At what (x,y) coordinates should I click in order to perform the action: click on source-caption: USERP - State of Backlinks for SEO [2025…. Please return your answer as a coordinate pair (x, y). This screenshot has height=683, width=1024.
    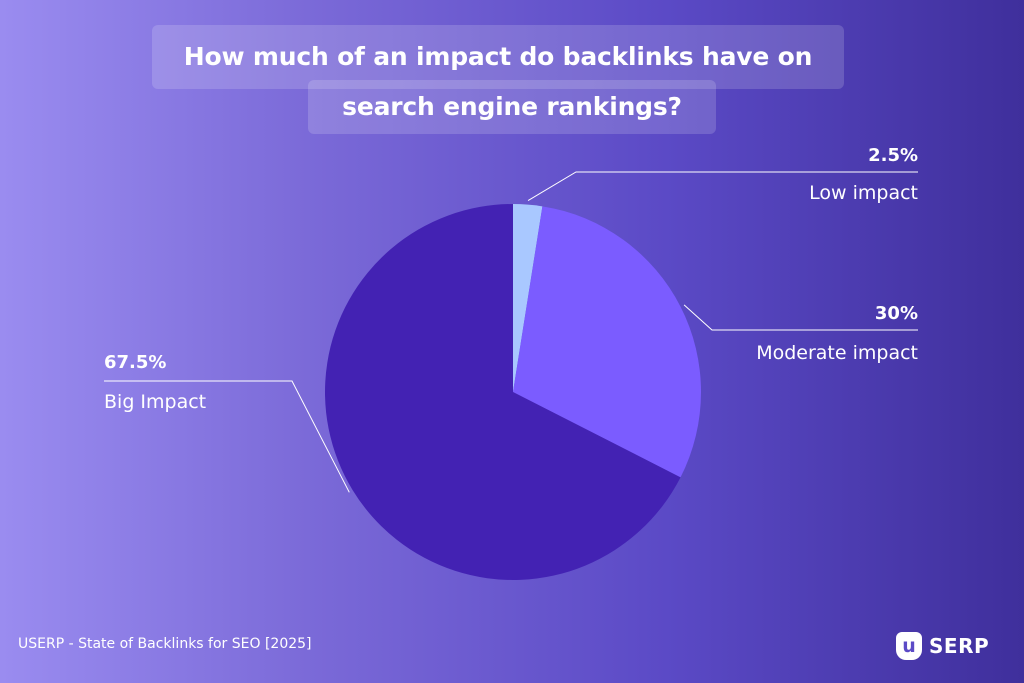
    Looking at the image, I should click on (165, 644).